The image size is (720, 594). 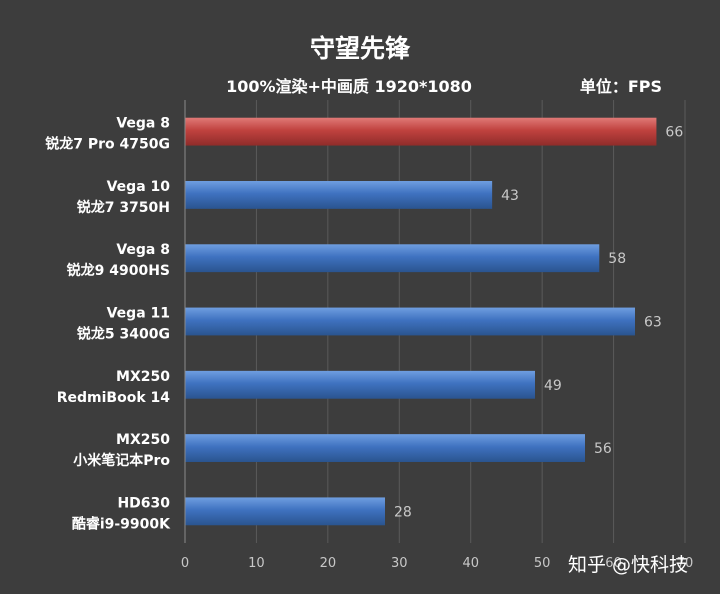 I want to click on category-label: Vega 10, so click(x=139, y=187).